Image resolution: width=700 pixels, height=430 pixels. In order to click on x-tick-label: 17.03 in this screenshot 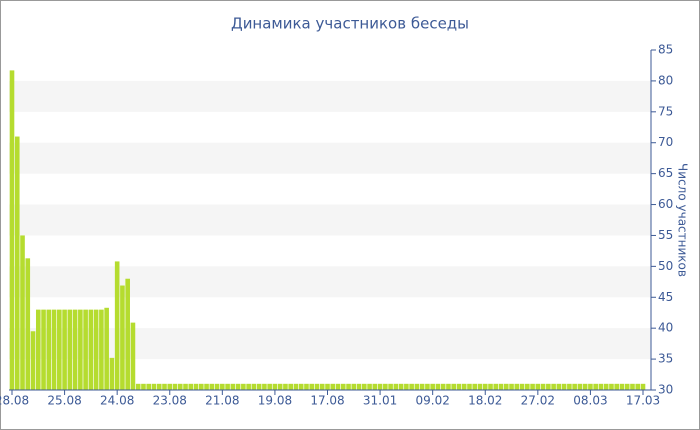, I will do `click(643, 401)`.